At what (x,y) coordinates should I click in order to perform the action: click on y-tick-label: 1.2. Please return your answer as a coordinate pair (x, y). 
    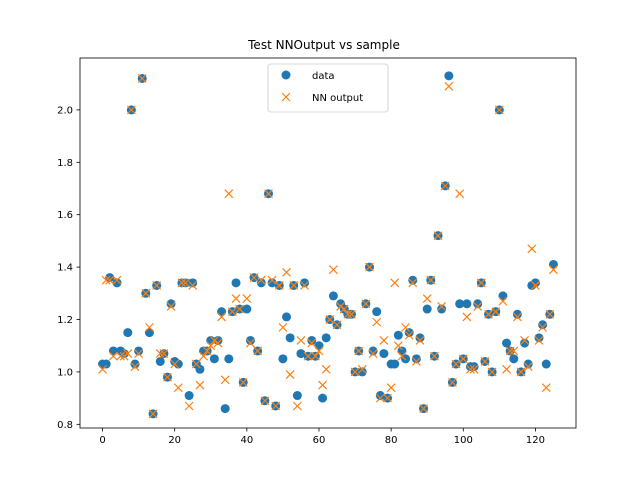
    Looking at the image, I should click on (65, 320).